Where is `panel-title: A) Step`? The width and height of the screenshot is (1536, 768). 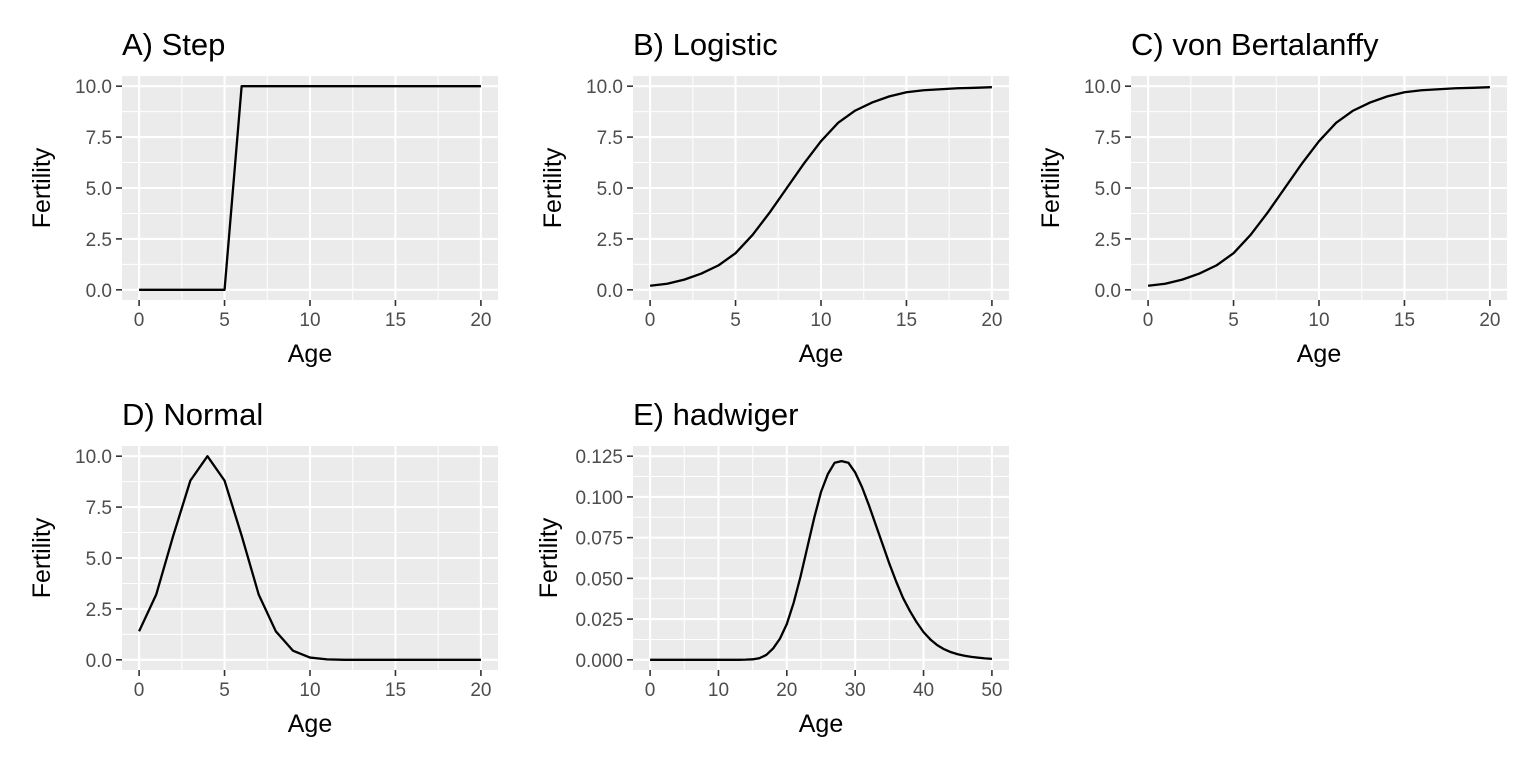
panel-title: A) Step is located at coordinates (173, 44).